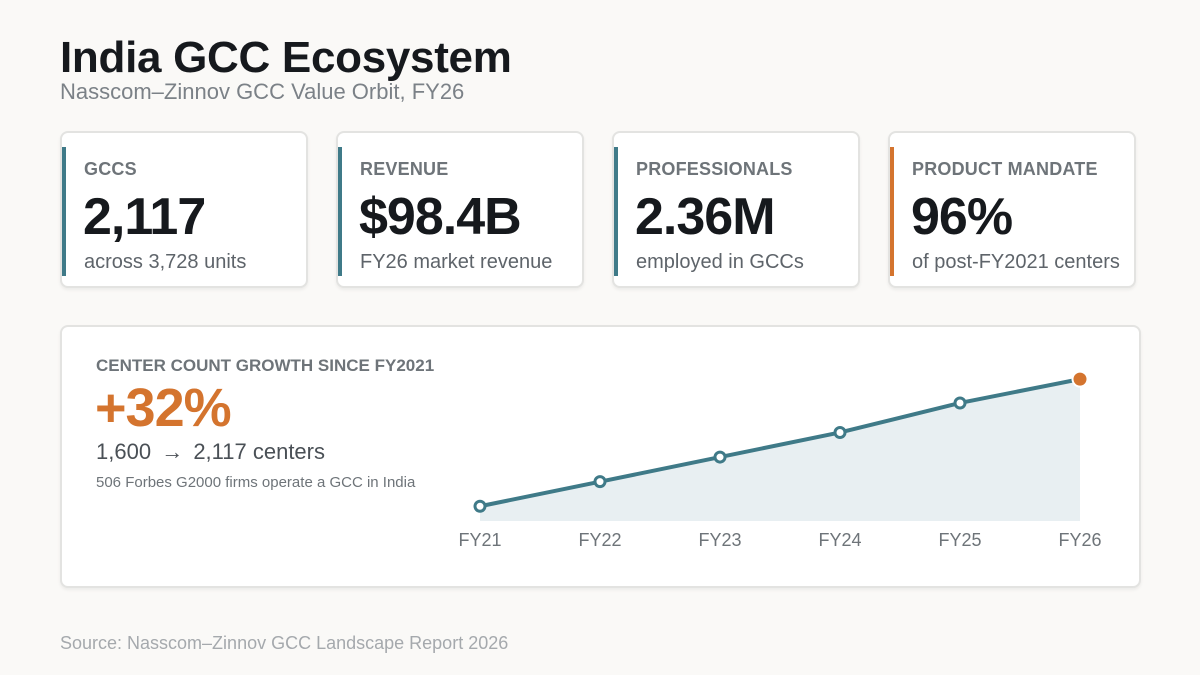  Describe the element at coordinates (265, 365) in the screenshot. I see `growth-label: CENTER COUNT GROWTH SINCE FY2021` at that location.